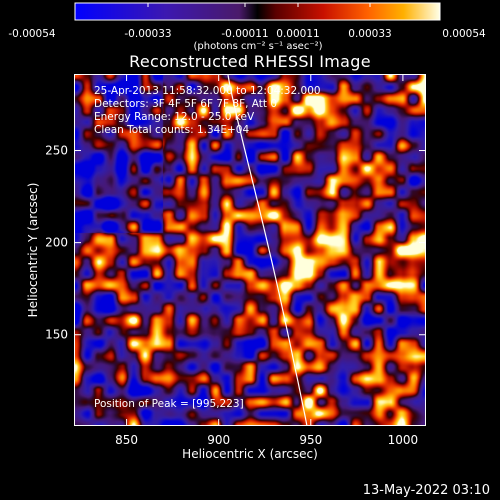 This screenshot has width=500, height=500. What do you see at coordinates (56, 243) in the screenshot?
I see `y-tick-label: 200` at bounding box center [56, 243].